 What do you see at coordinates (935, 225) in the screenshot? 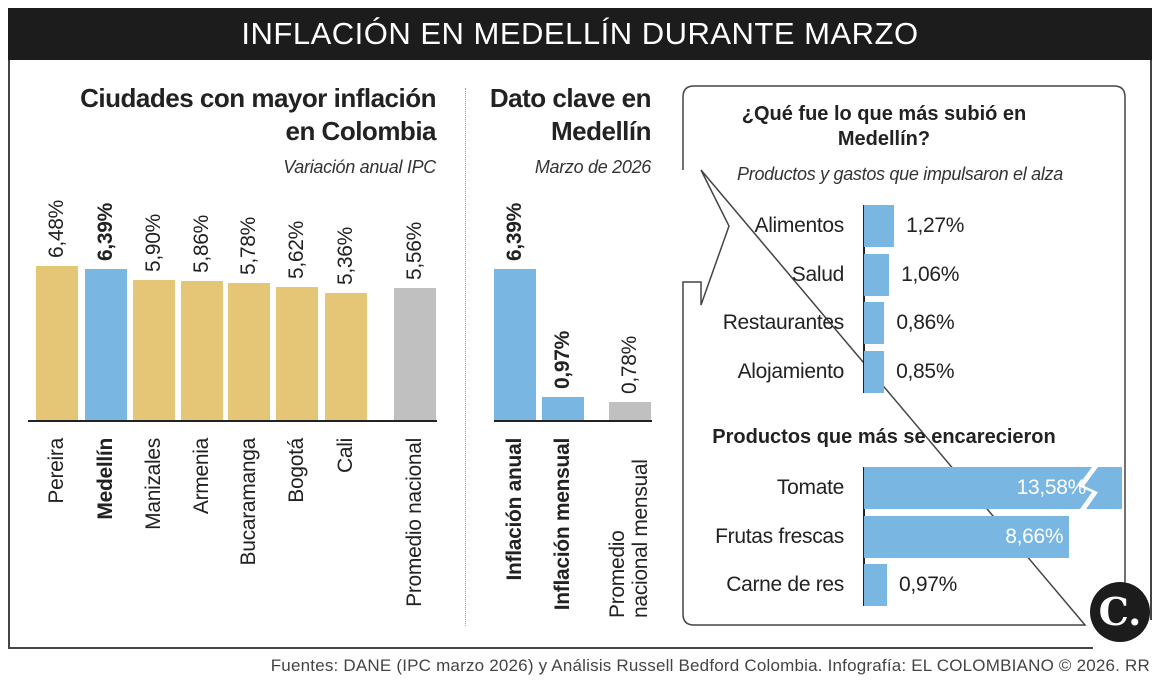
I see `value-label: 1,27%` at bounding box center [935, 225].